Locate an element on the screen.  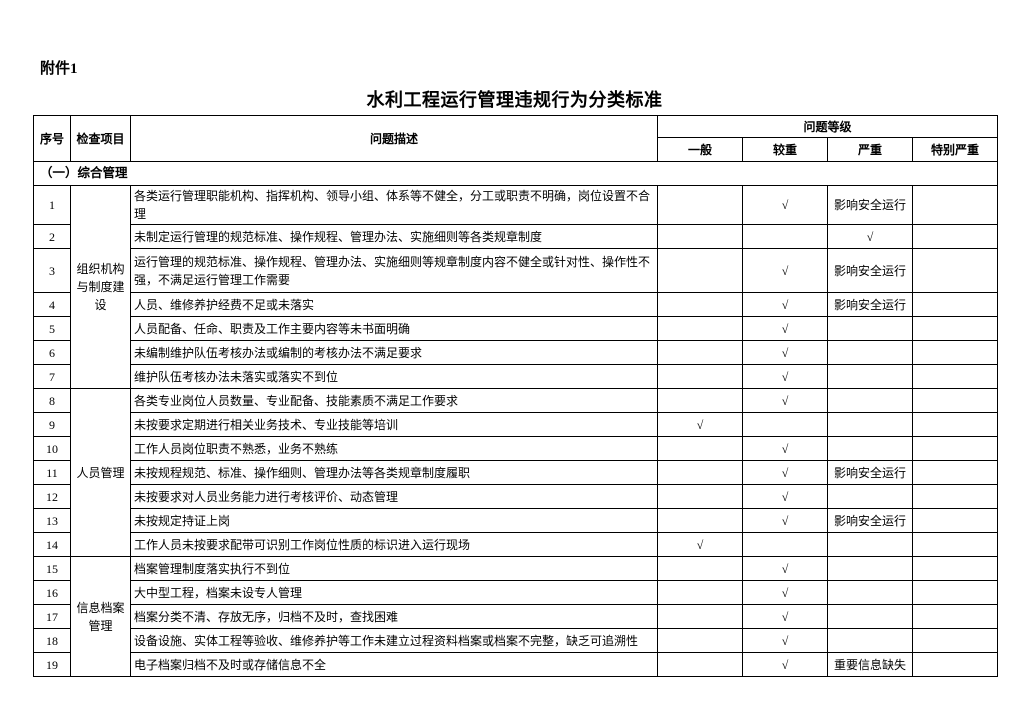
page-title: 水利工程运行管理违规行为分类标准 is located at coordinates (514, 100).